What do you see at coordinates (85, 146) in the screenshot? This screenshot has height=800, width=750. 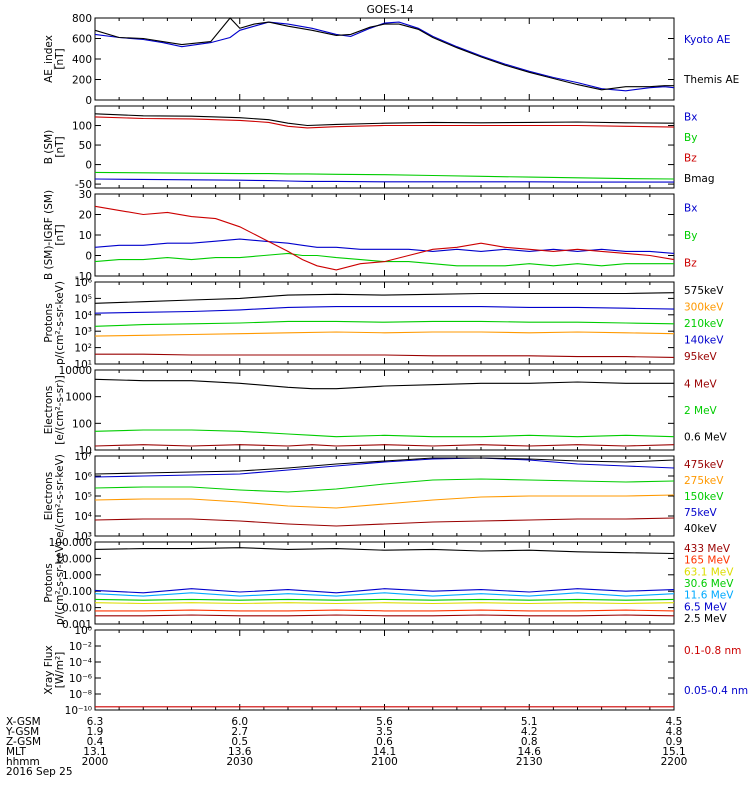 I see `y-tick-label: 50` at bounding box center [85, 146].